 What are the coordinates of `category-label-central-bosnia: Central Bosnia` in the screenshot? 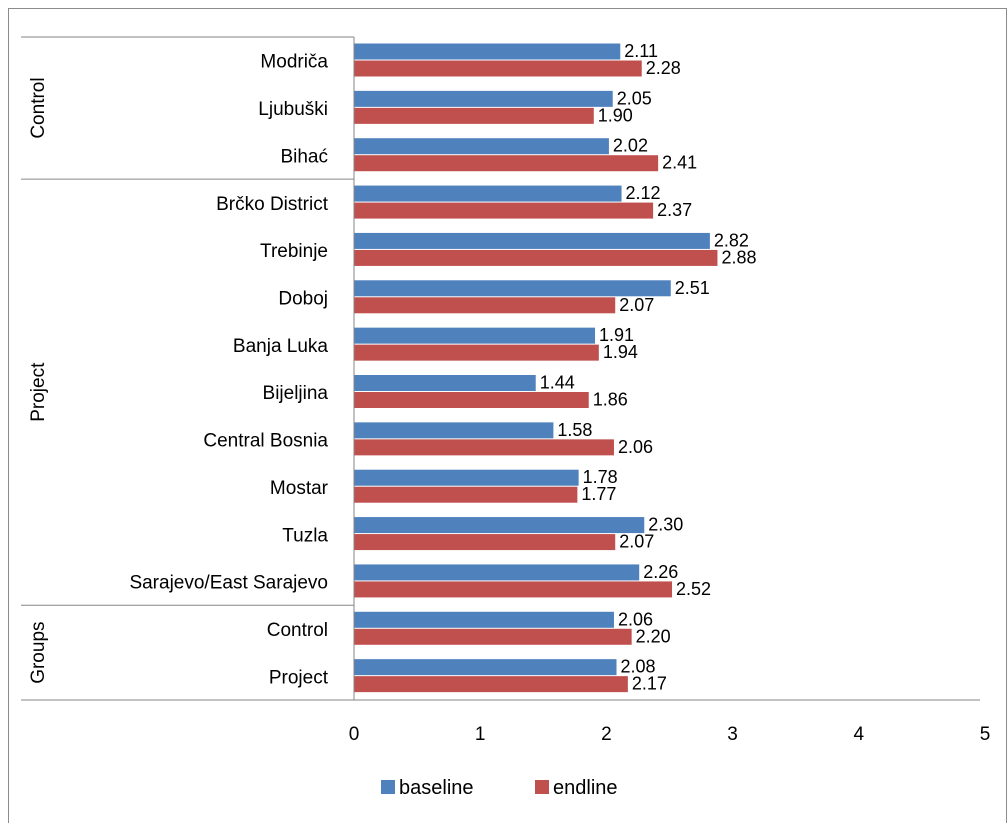 It's located at (265, 441).